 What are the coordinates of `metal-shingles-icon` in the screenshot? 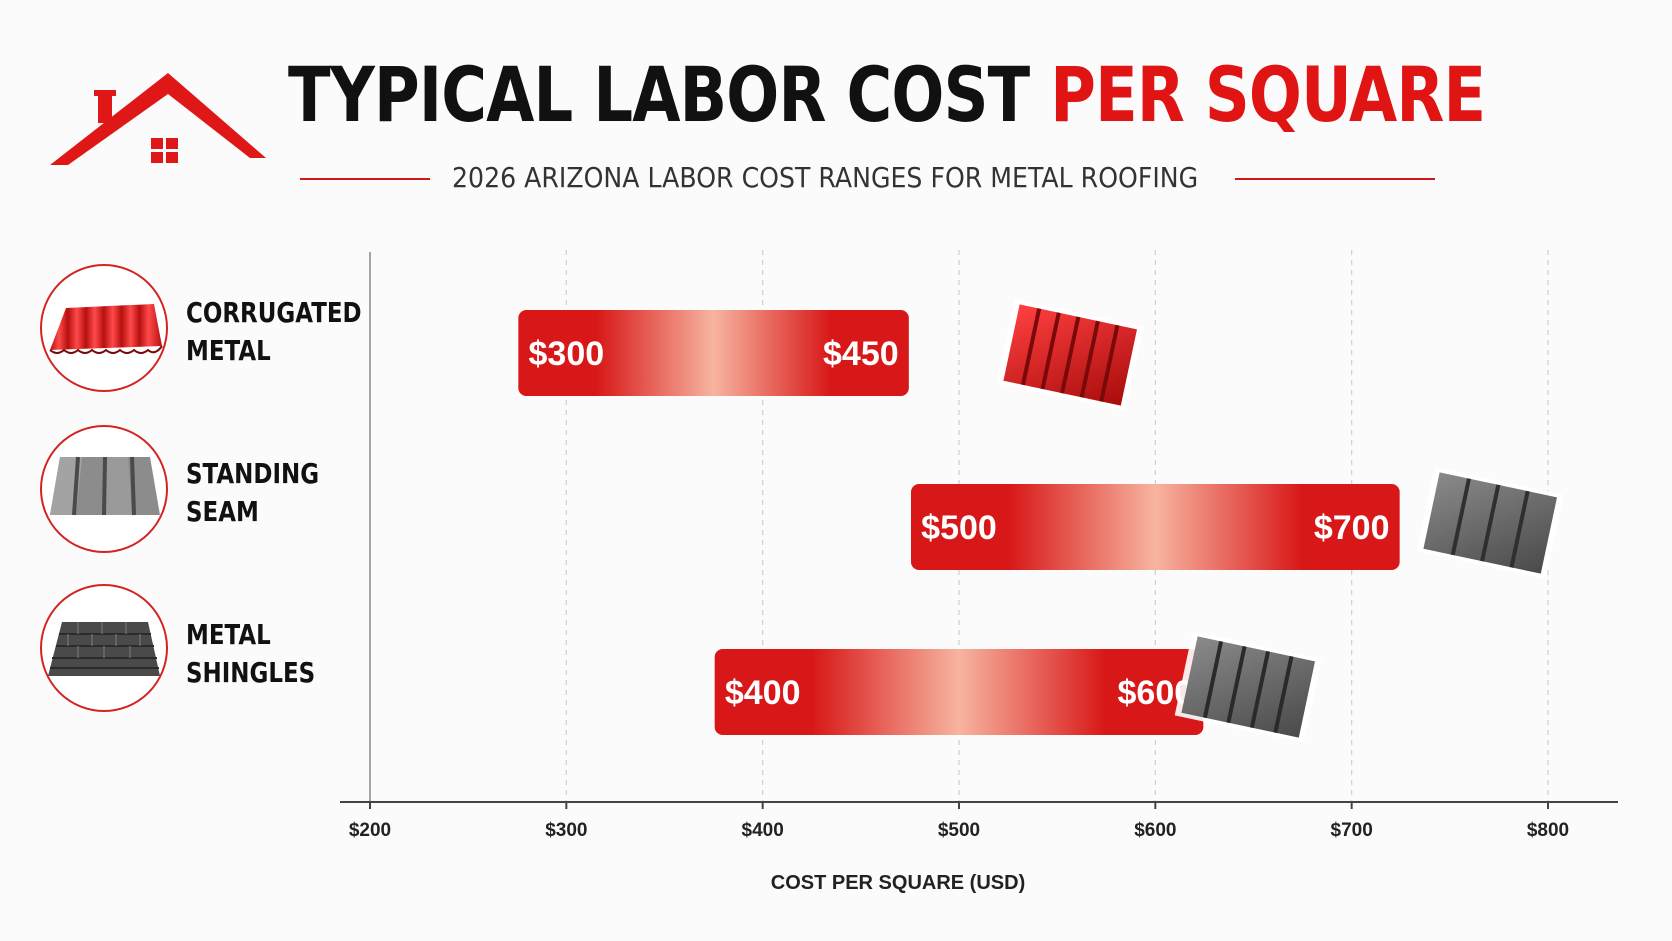 It's located at (104, 648).